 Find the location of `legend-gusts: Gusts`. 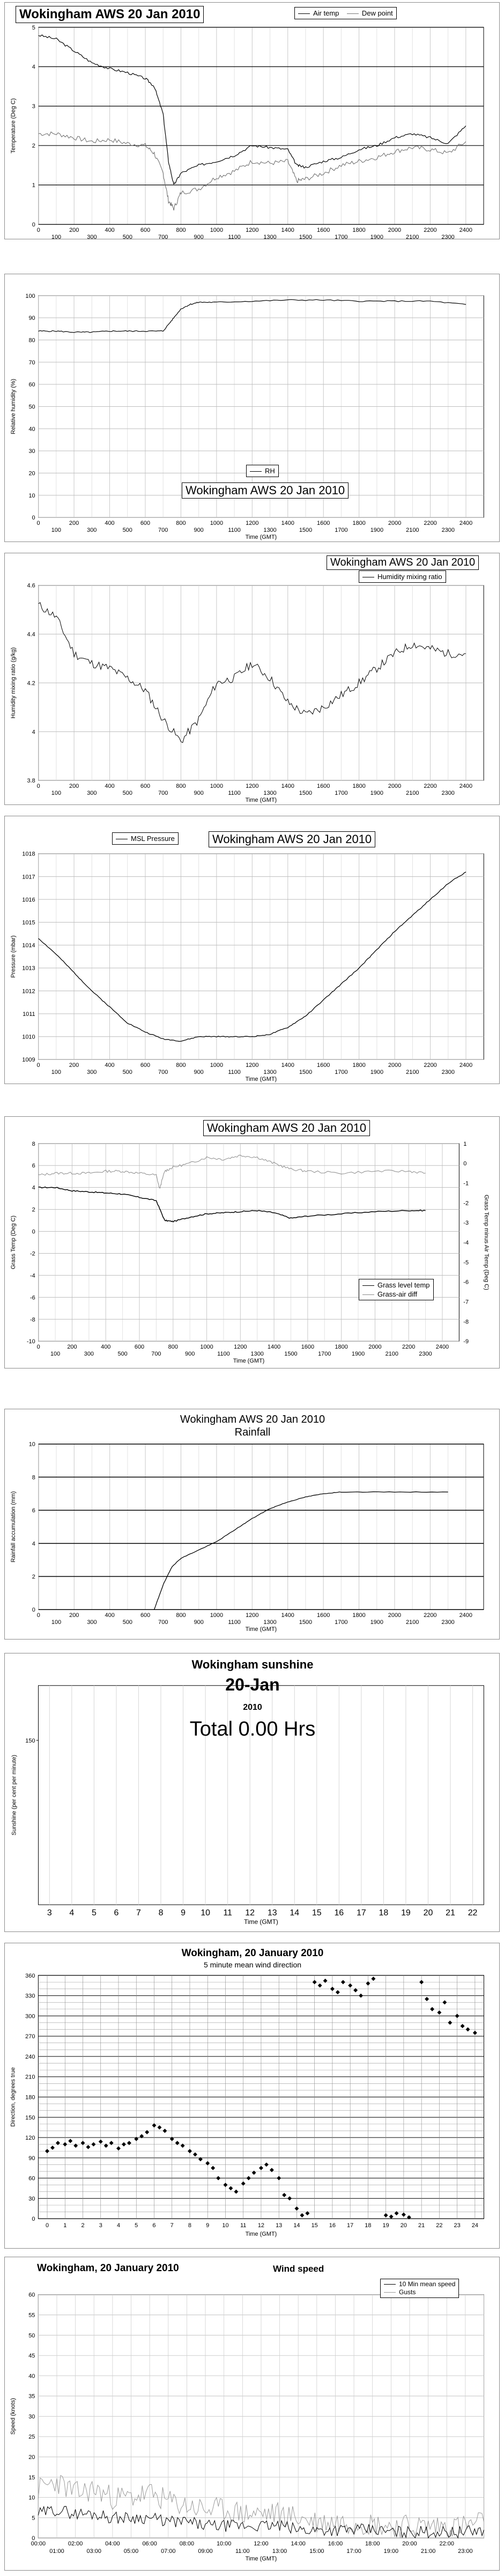

legend-gusts: Gusts is located at coordinates (419, 2292).